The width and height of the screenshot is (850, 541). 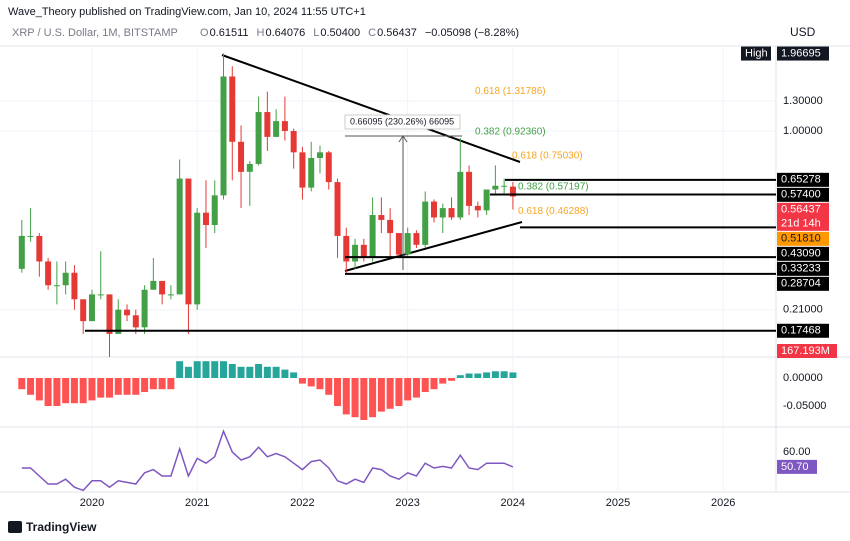 What do you see at coordinates (340, 33) in the screenshot?
I see `ohlc-value: 0.50400` at bounding box center [340, 33].